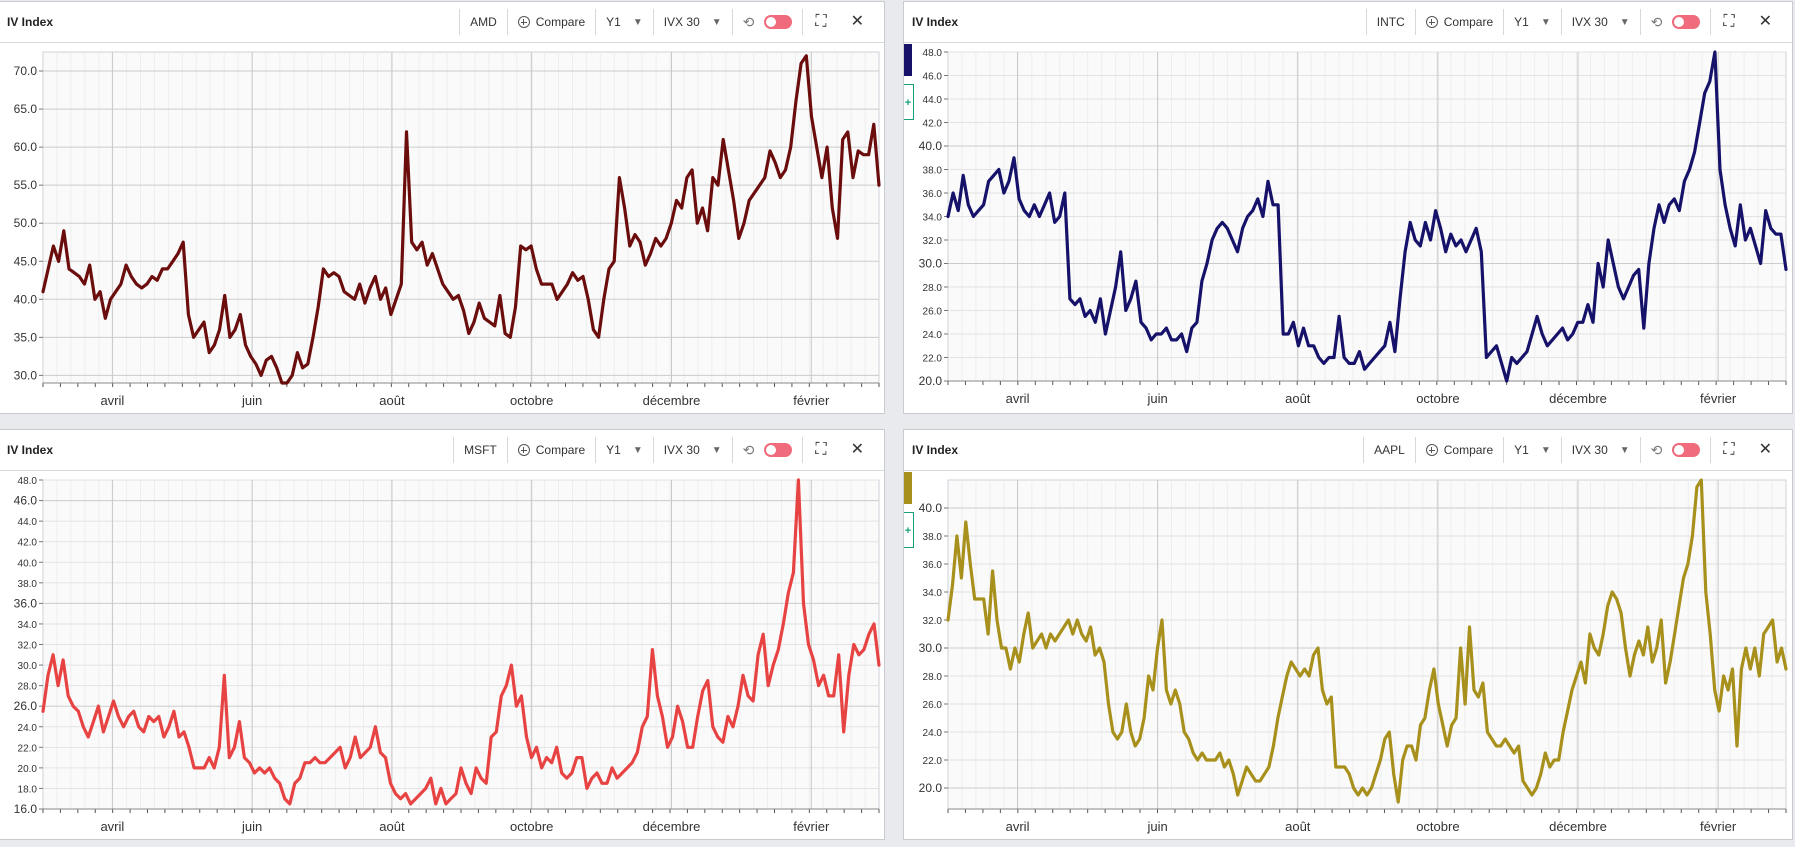 This screenshot has height=847, width=1795. I want to click on y-tick-label: 24.0, so click(933, 733).